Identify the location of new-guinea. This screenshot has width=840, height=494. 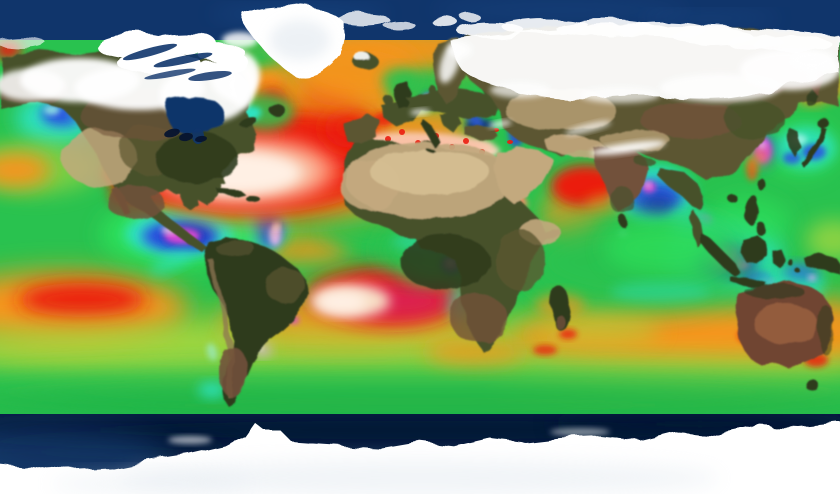
(822, 264).